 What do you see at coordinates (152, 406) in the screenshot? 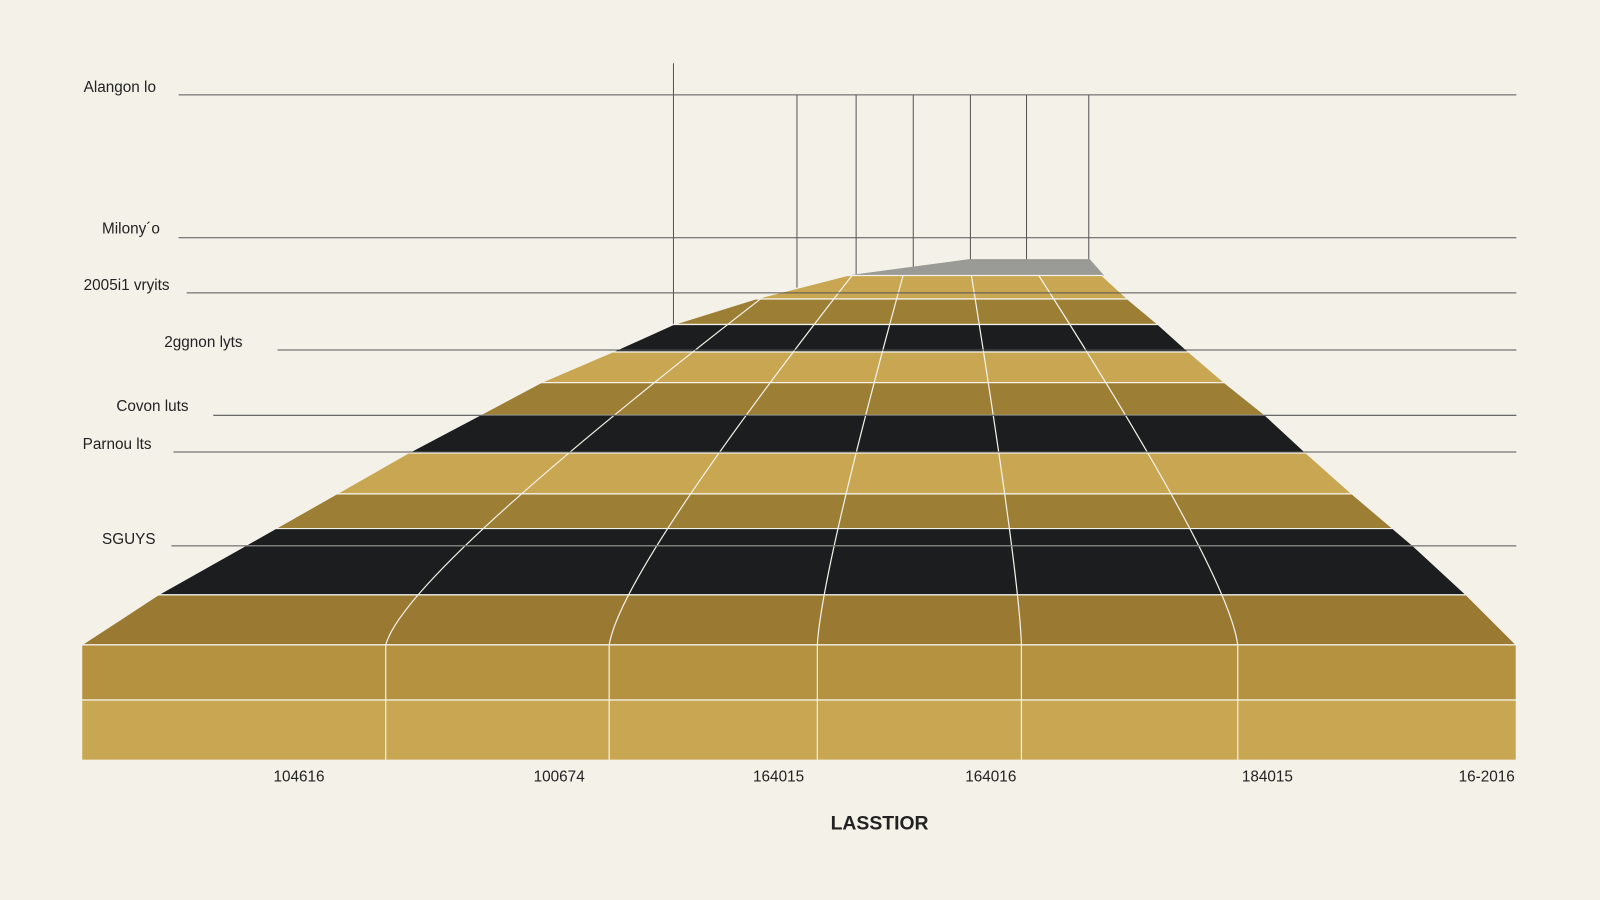
I see `row-label: Covon luts` at bounding box center [152, 406].